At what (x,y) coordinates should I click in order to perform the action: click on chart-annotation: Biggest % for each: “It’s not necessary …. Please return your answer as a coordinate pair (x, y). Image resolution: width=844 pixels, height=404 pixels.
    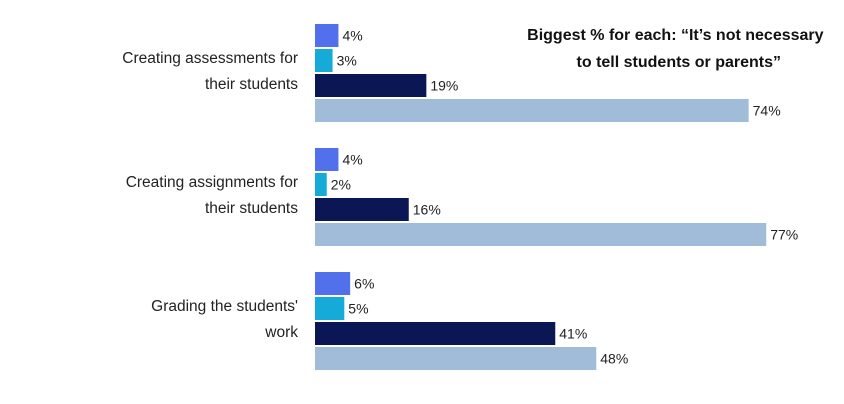
    Looking at the image, I should click on (677, 49).